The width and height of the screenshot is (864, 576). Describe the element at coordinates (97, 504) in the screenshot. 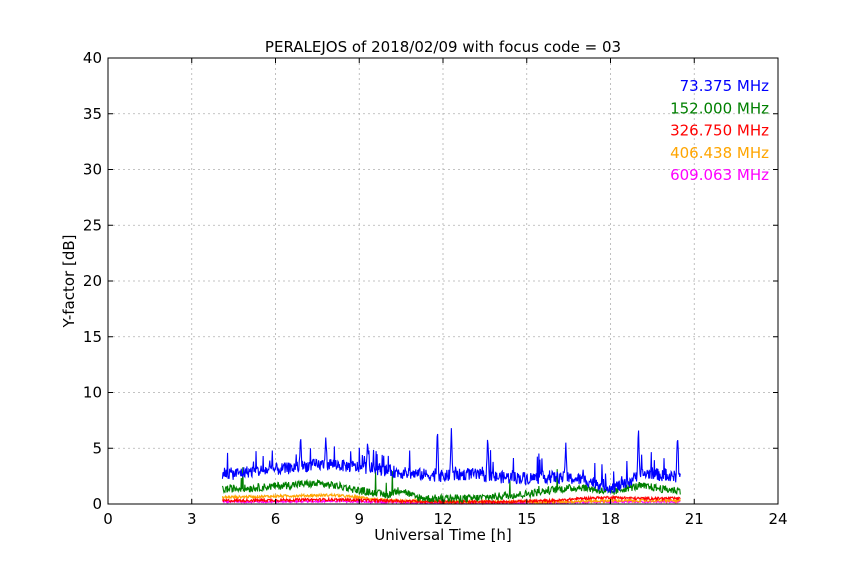

I see `y-tick-label: 0` at that location.